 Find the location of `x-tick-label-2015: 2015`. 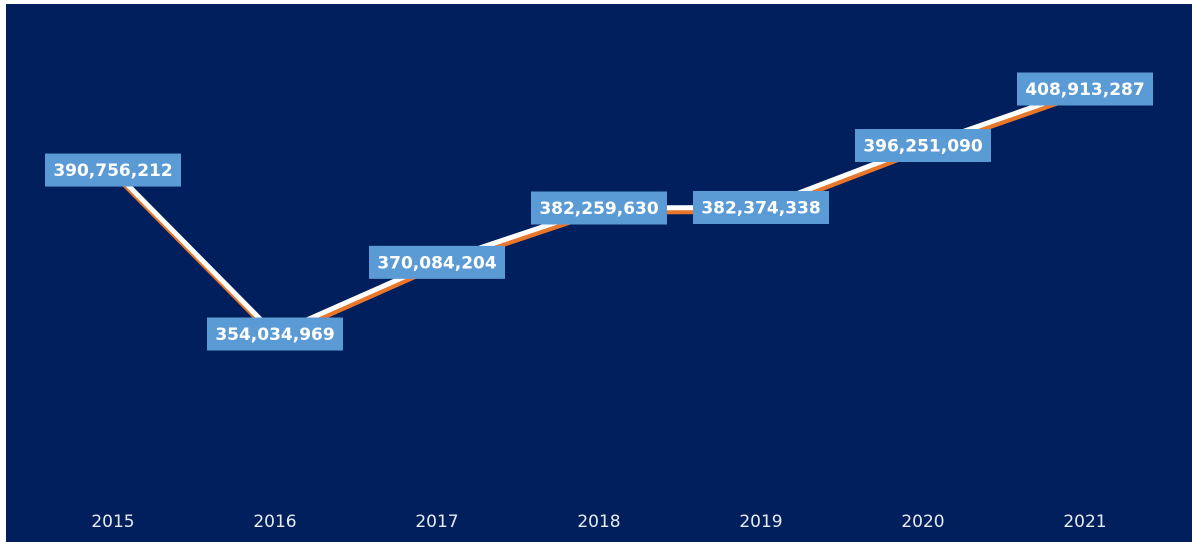

x-tick-label-2015: 2015 is located at coordinates (112, 522).